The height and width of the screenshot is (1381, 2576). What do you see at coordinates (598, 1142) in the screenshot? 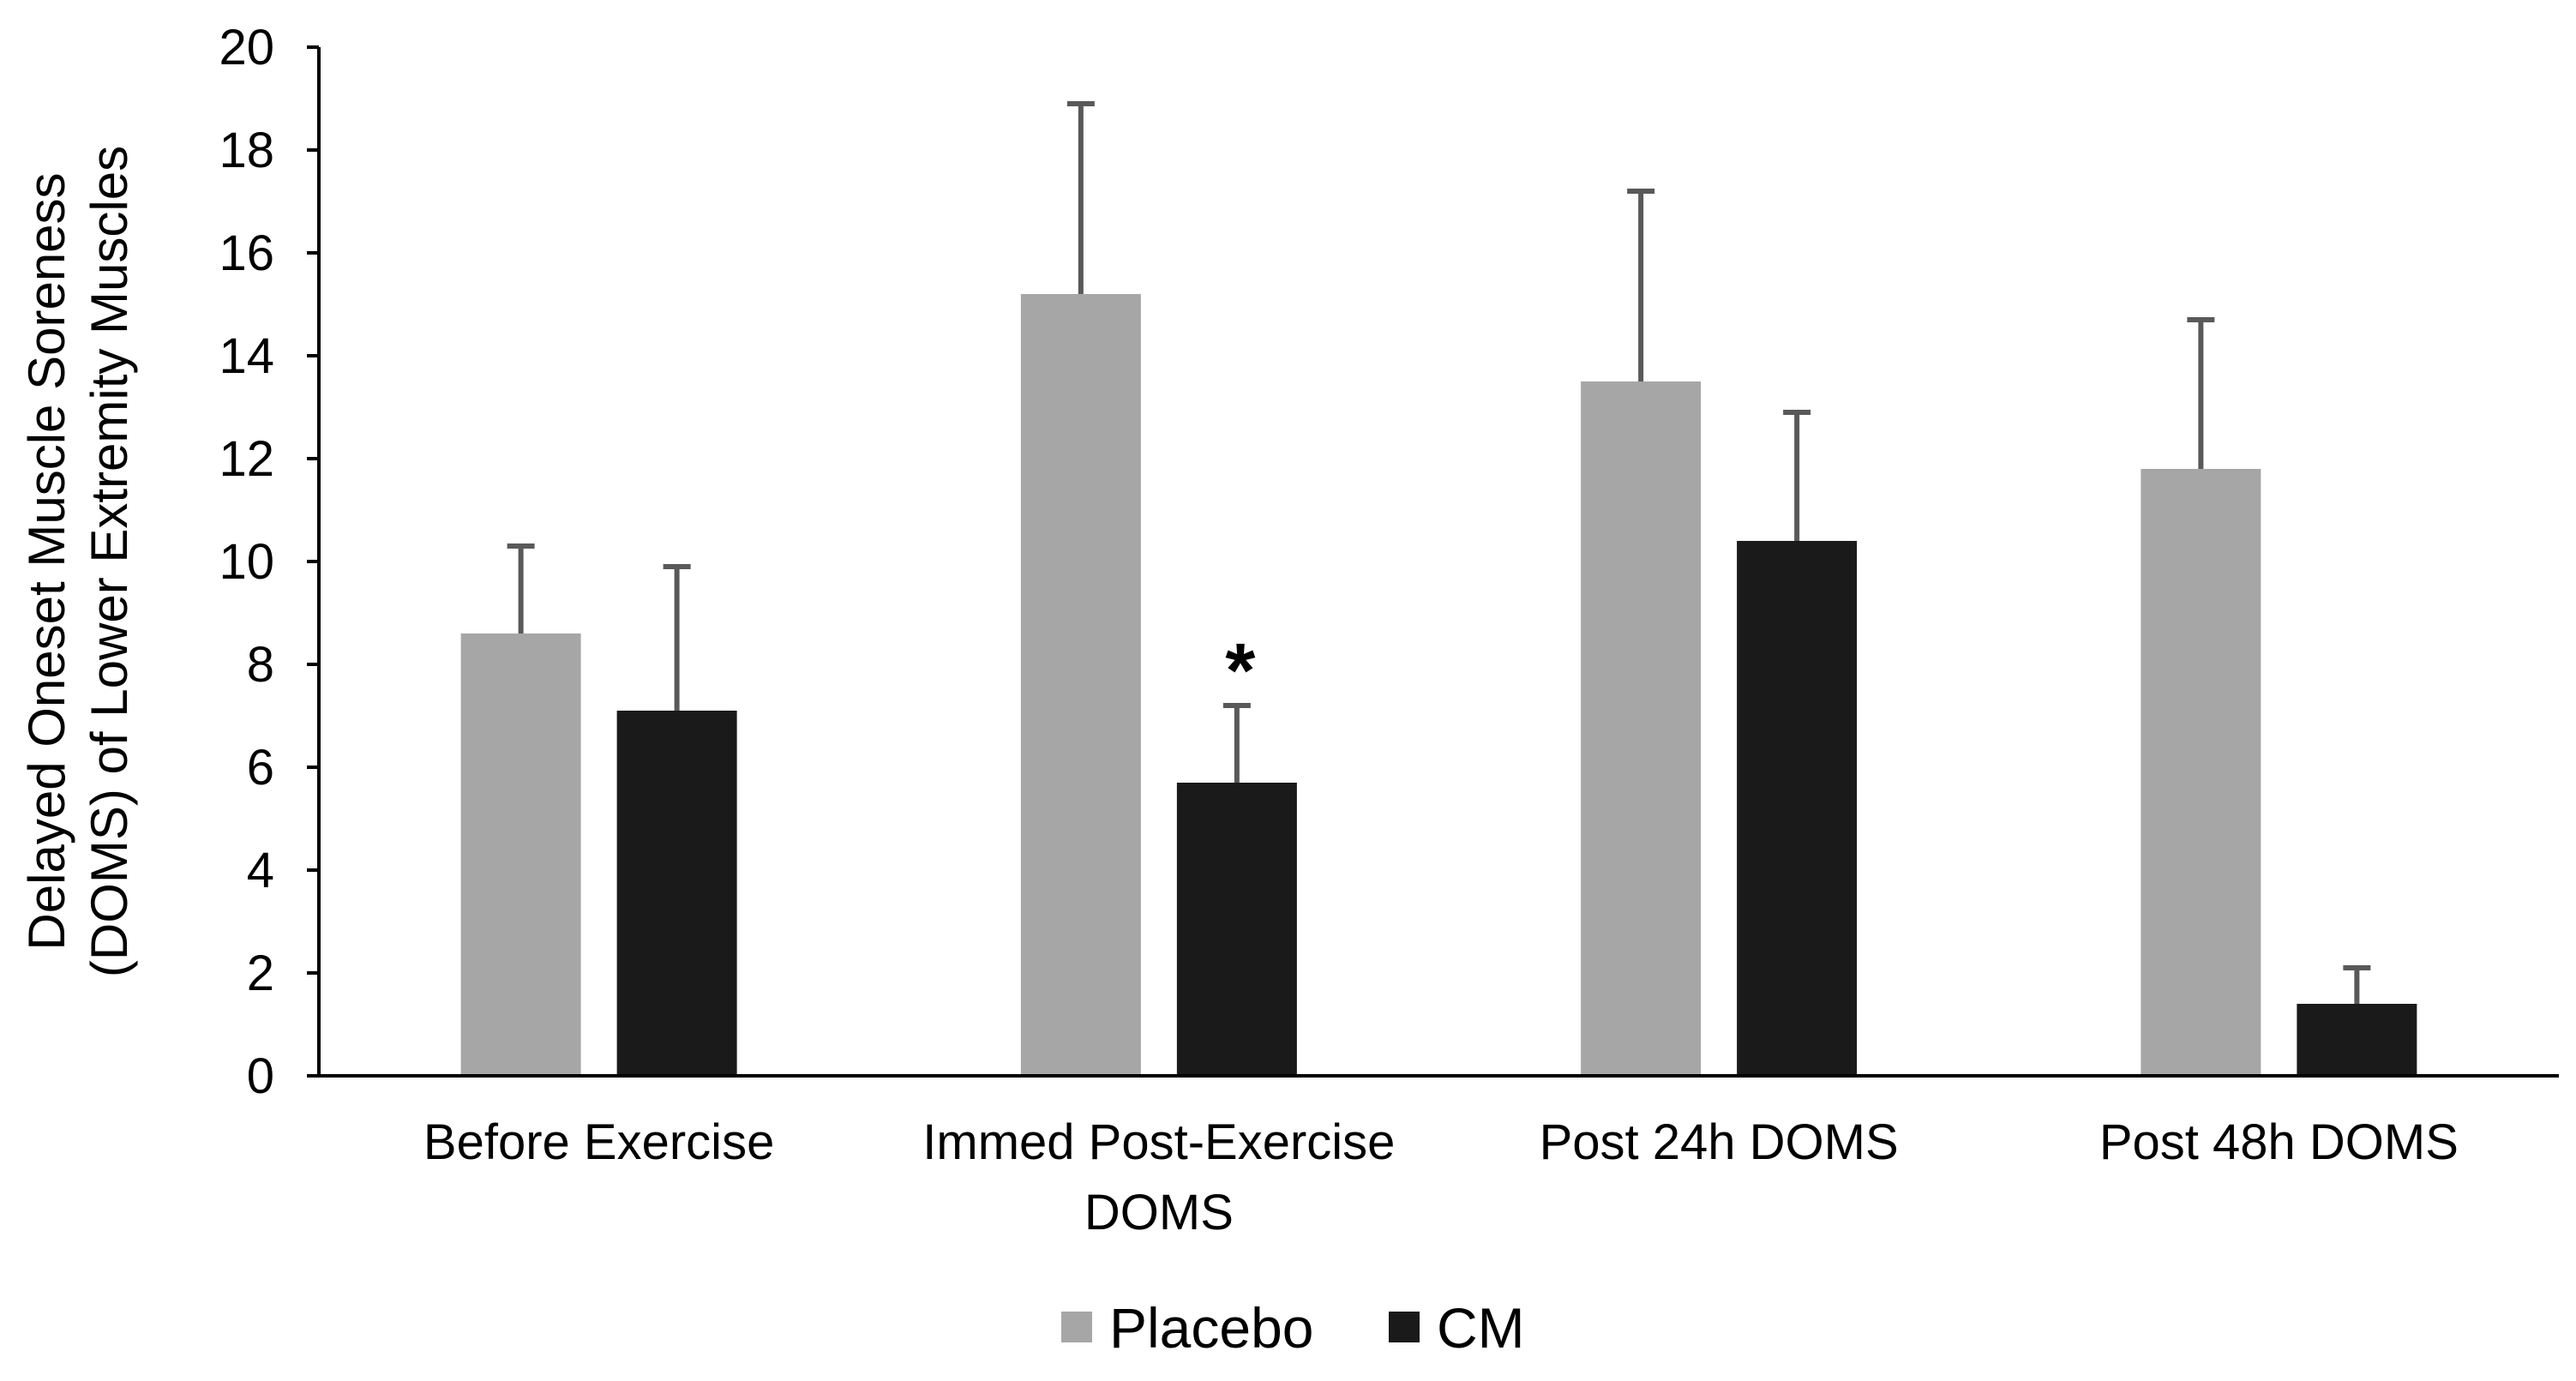
I see `x-category-label: Before Exercise` at bounding box center [598, 1142].